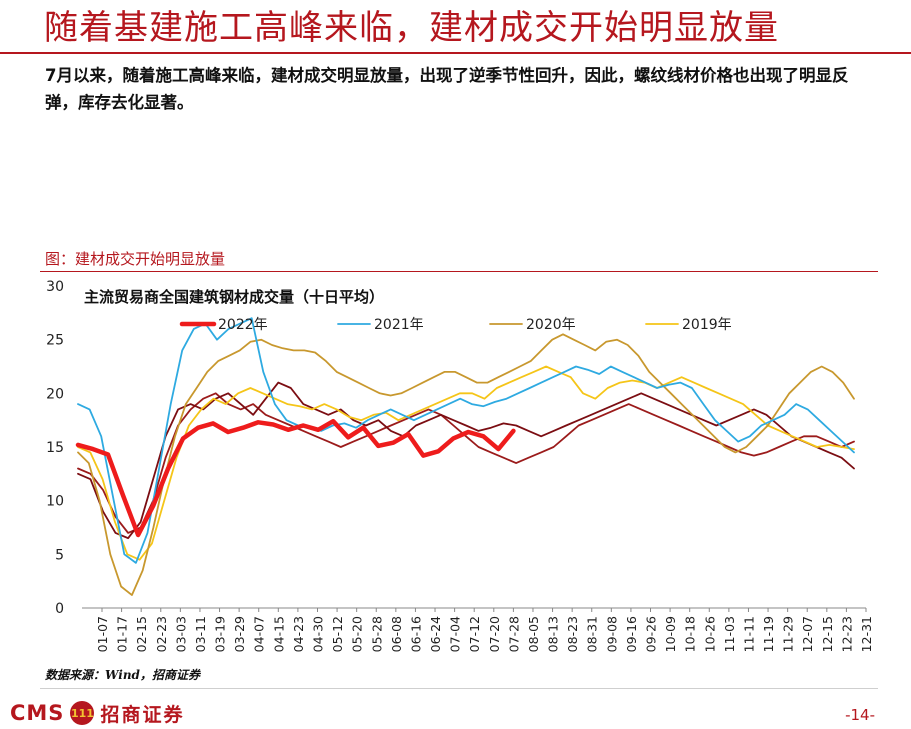 Image resolution: width=911 pixels, height=729 pixels. What do you see at coordinates (866, 634) in the screenshot?
I see `x-tick-label: 12-31` at bounding box center [866, 634].